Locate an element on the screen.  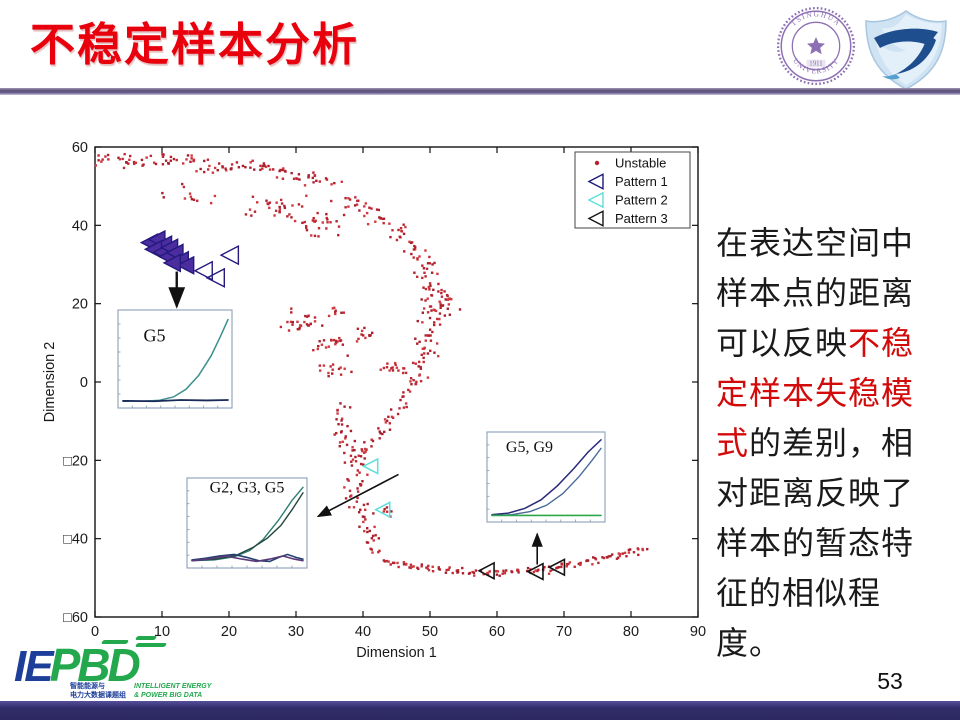
x-tick-label: 60 is located at coordinates (497, 632).